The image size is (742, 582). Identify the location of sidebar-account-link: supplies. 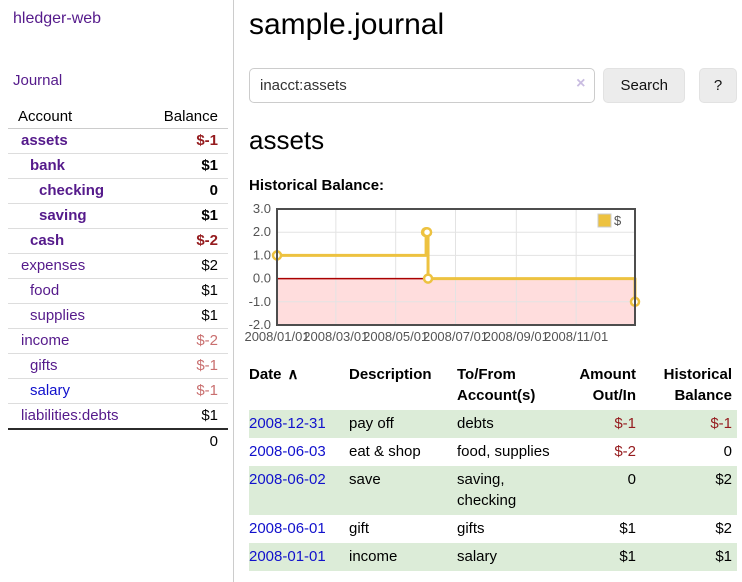
(58, 315).